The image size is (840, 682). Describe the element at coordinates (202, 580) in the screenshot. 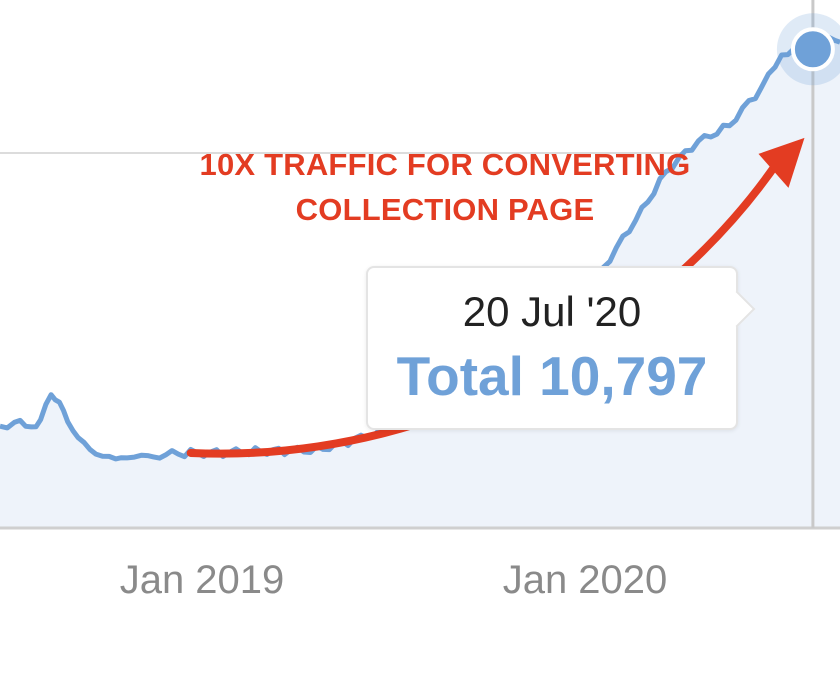

I see `x-tick-label: Jan 2019` at that location.